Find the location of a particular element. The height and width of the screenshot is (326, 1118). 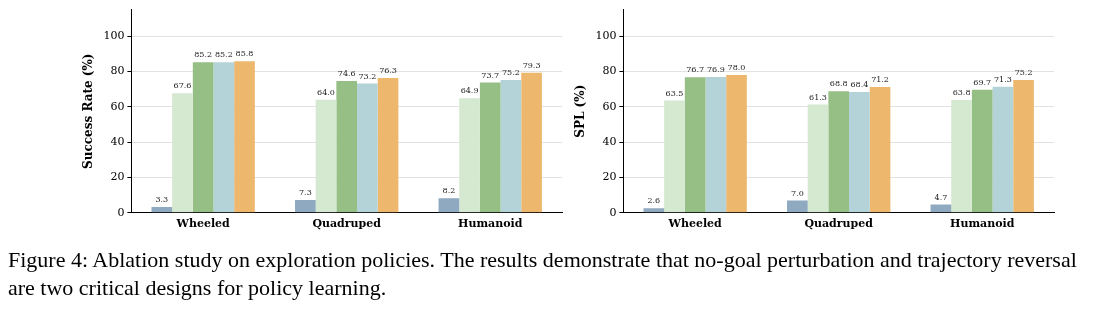

data-label: 85.8 is located at coordinates (244, 54).